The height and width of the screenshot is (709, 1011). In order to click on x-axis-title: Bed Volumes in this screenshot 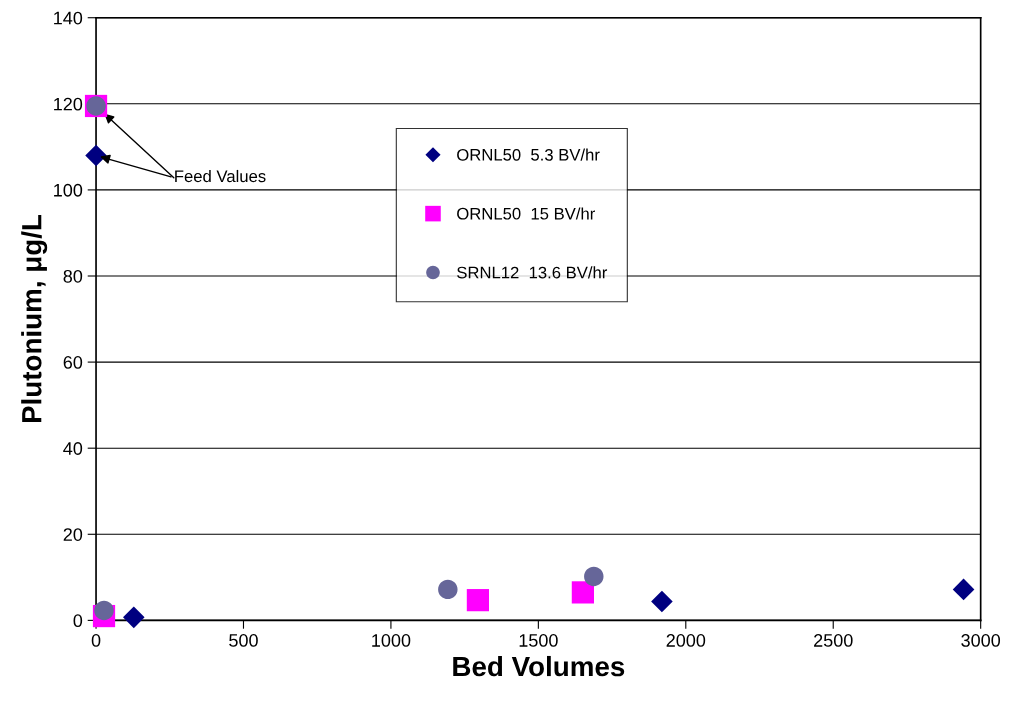, I will do `click(539, 666)`.